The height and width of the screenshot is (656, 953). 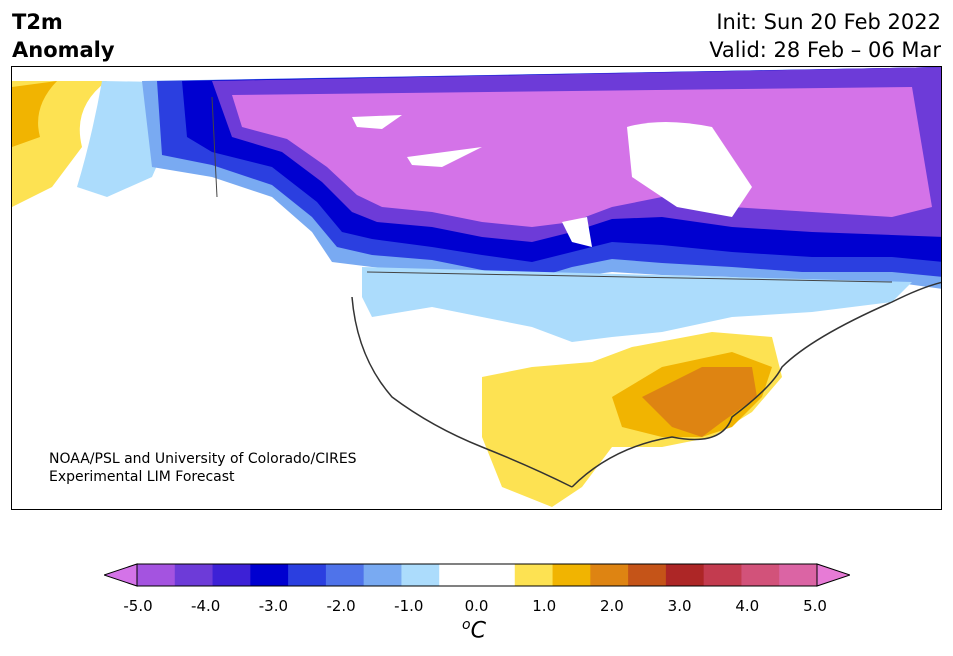 What do you see at coordinates (37, 22) in the screenshot?
I see `title-line-1: T2m` at bounding box center [37, 22].